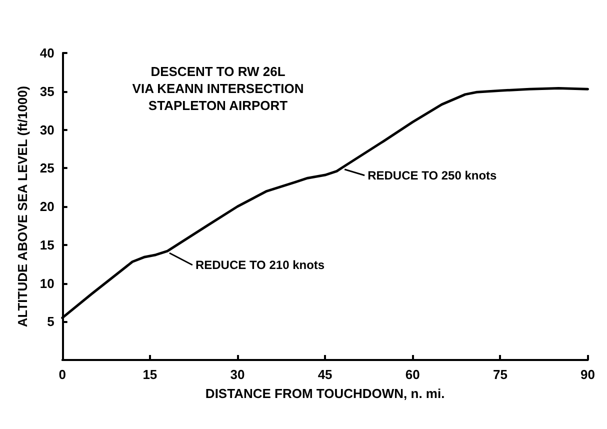 The height and width of the screenshot is (429, 607). Describe the element at coordinates (325, 393) in the screenshot. I see `x-axis-title: DISTANCE FROM TOUCHDOWN, n. mi.` at that location.